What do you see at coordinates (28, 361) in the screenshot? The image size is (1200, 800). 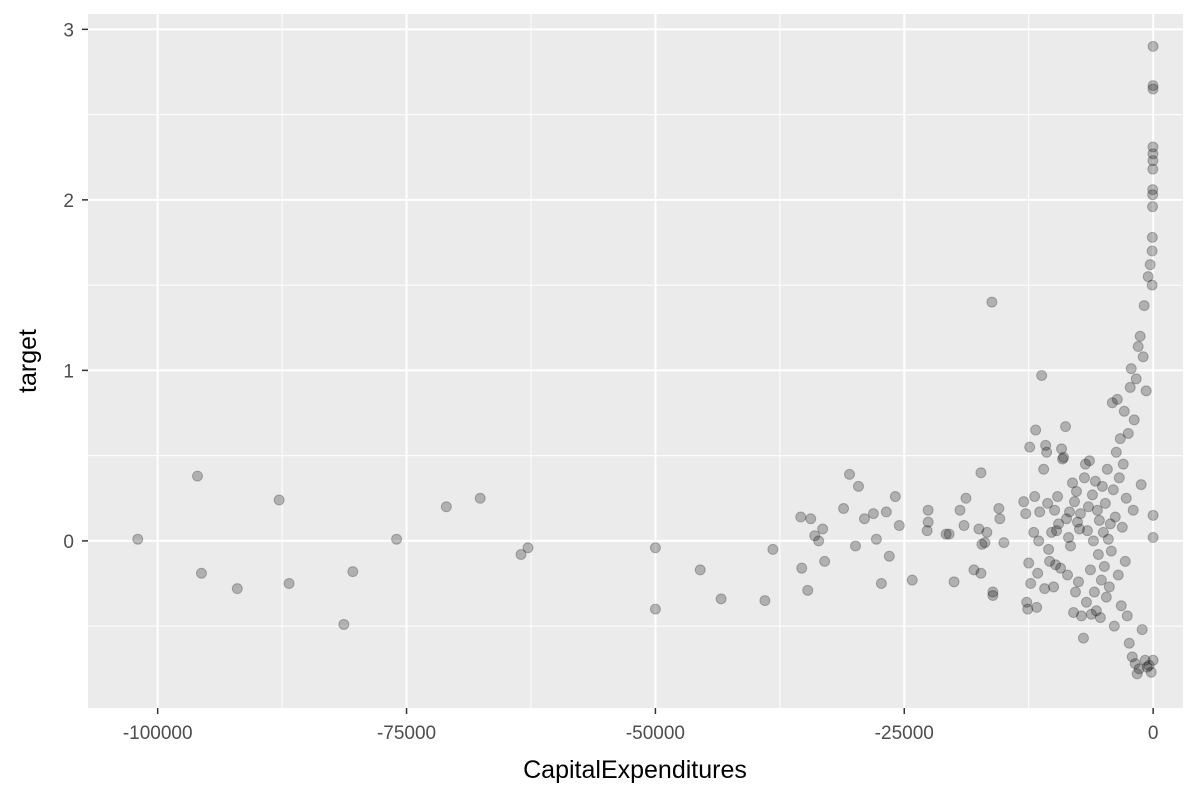 I see `y-axis-title: target` at bounding box center [28, 361].